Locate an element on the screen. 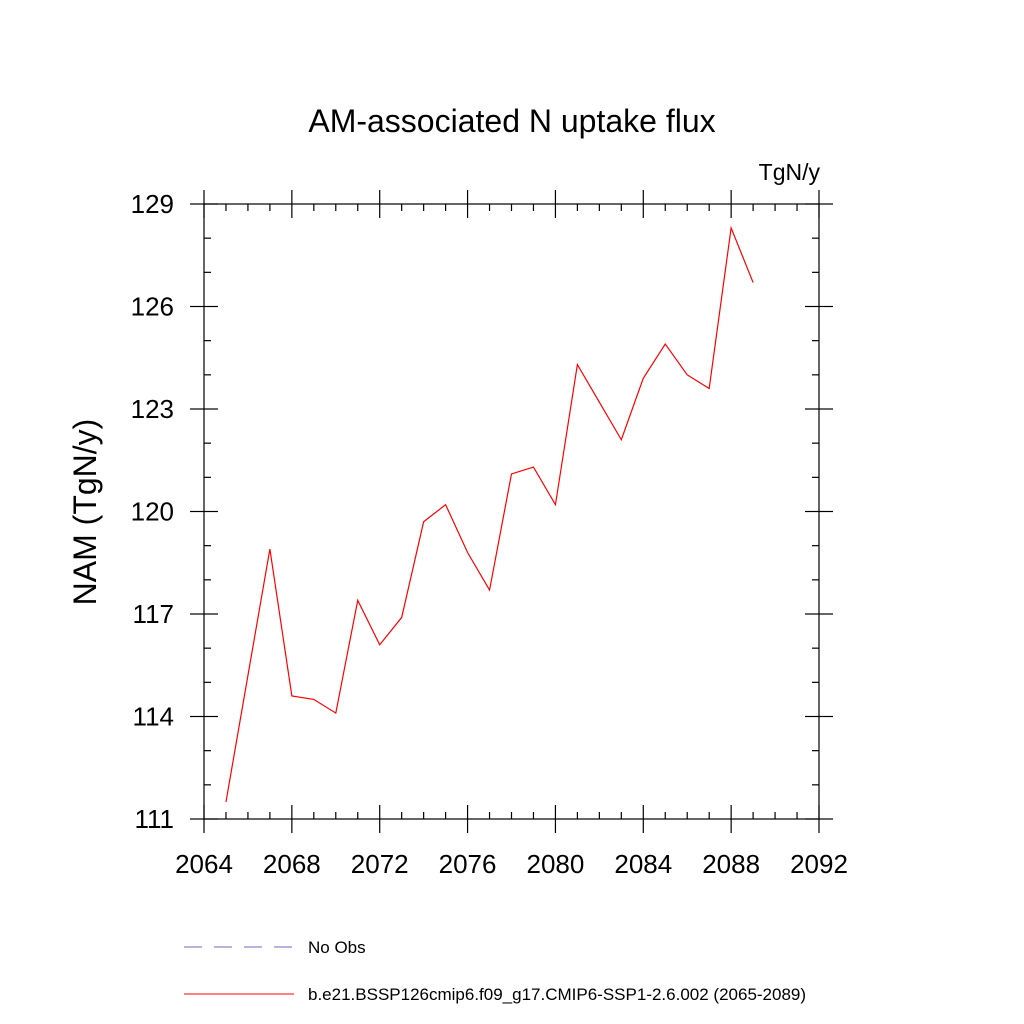 This screenshot has width=1024, height=1024. x-tick-label: 2088 is located at coordinates (731, 864).